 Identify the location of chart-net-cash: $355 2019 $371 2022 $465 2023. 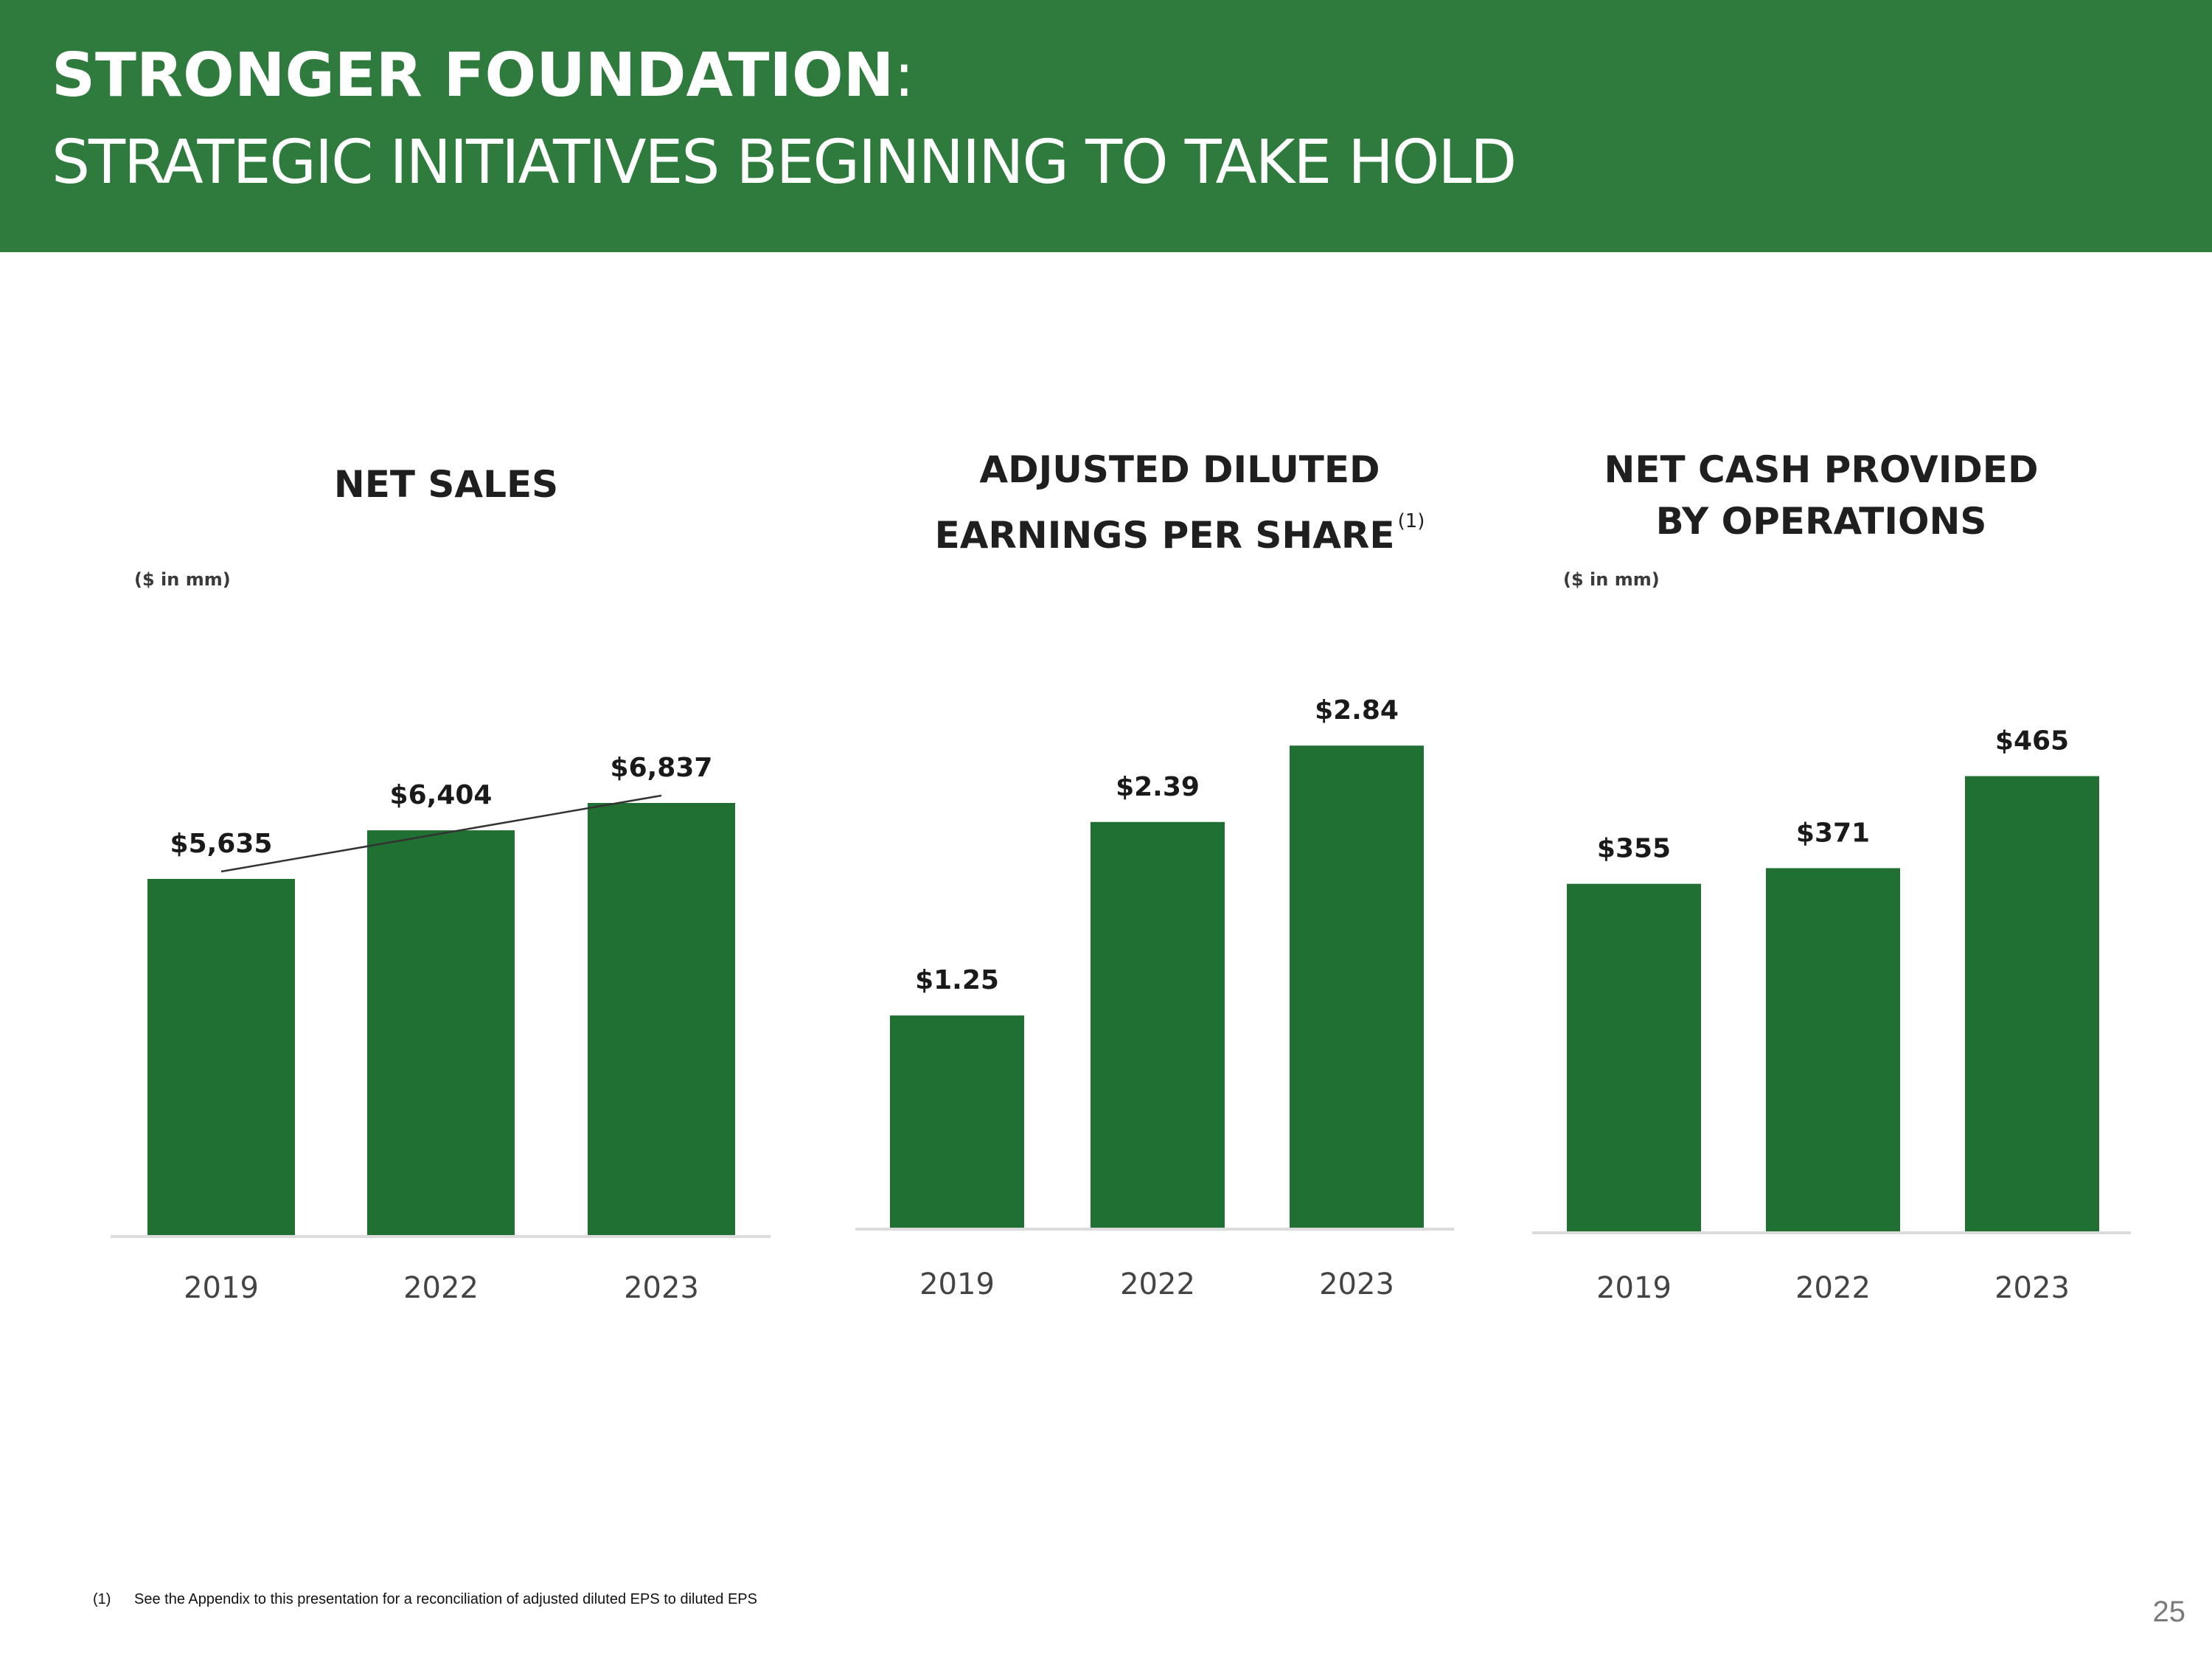
(1831, 1015).